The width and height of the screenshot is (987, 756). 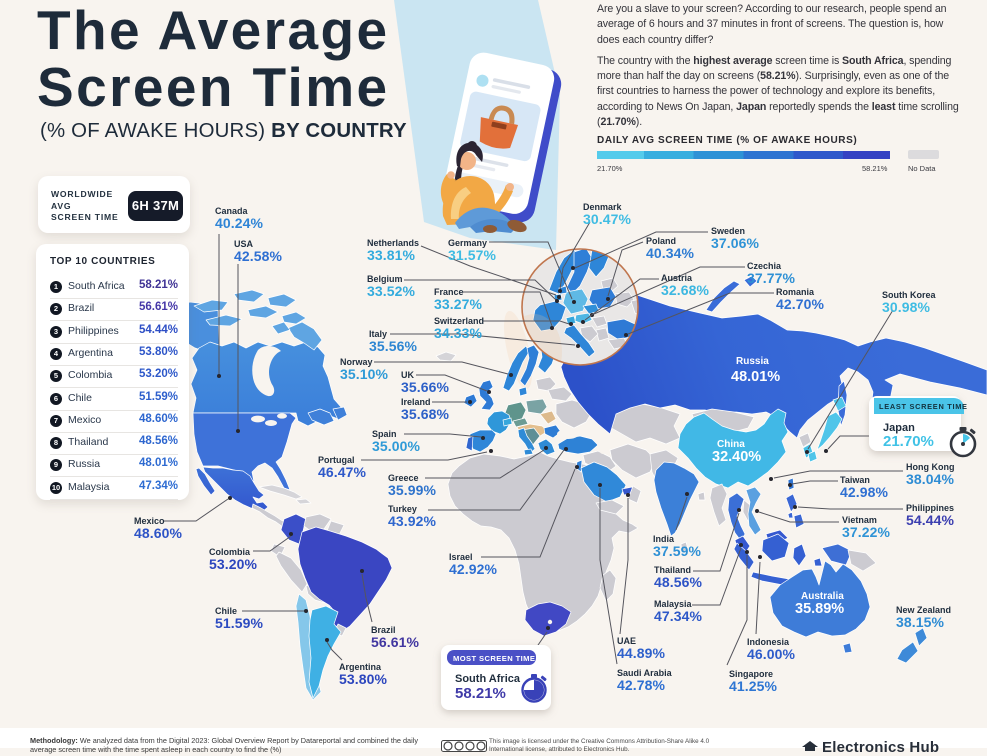 What do you see at coordinates (908, 441) in the screenshot?
I see `svg-text: 21.70%` at bounding box center [908, 441].